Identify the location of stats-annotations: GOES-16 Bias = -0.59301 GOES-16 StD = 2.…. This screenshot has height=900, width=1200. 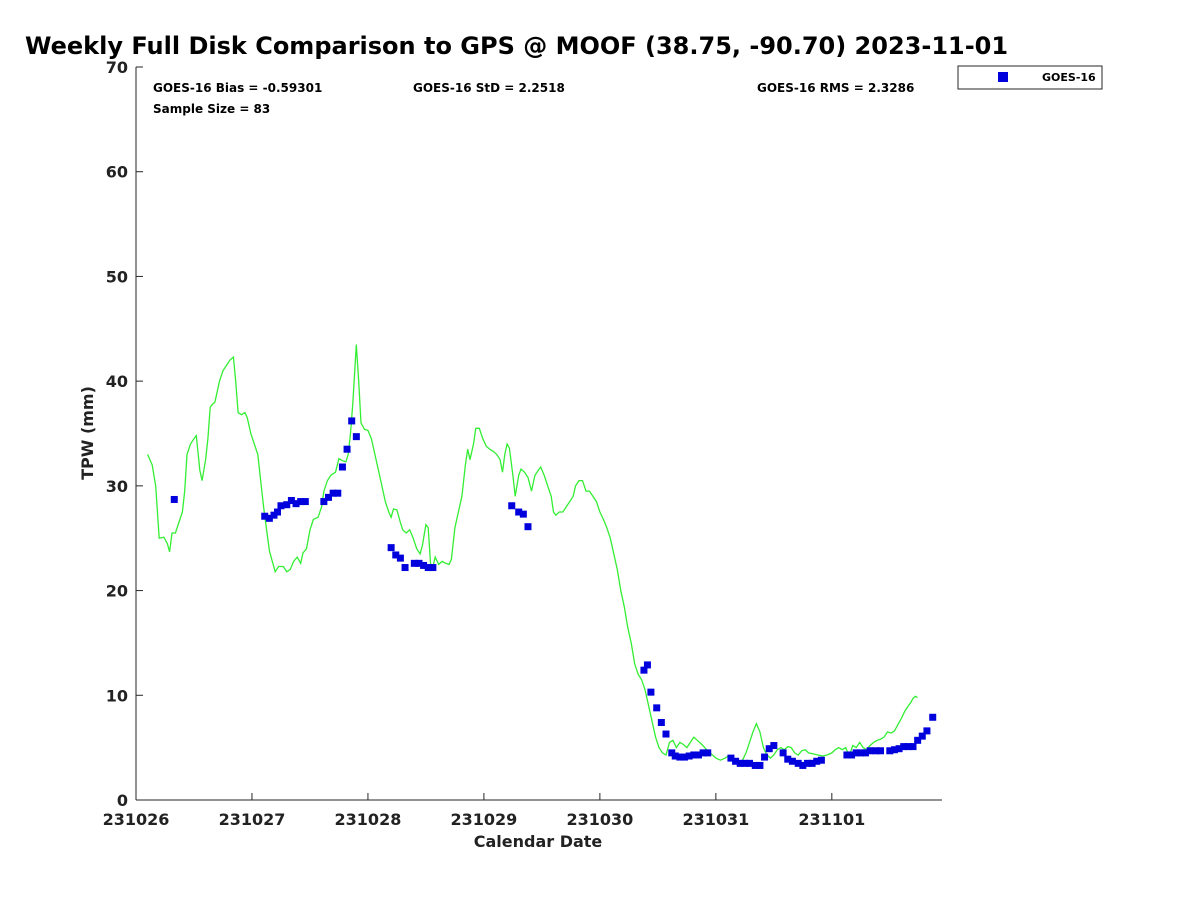
(533, 98).